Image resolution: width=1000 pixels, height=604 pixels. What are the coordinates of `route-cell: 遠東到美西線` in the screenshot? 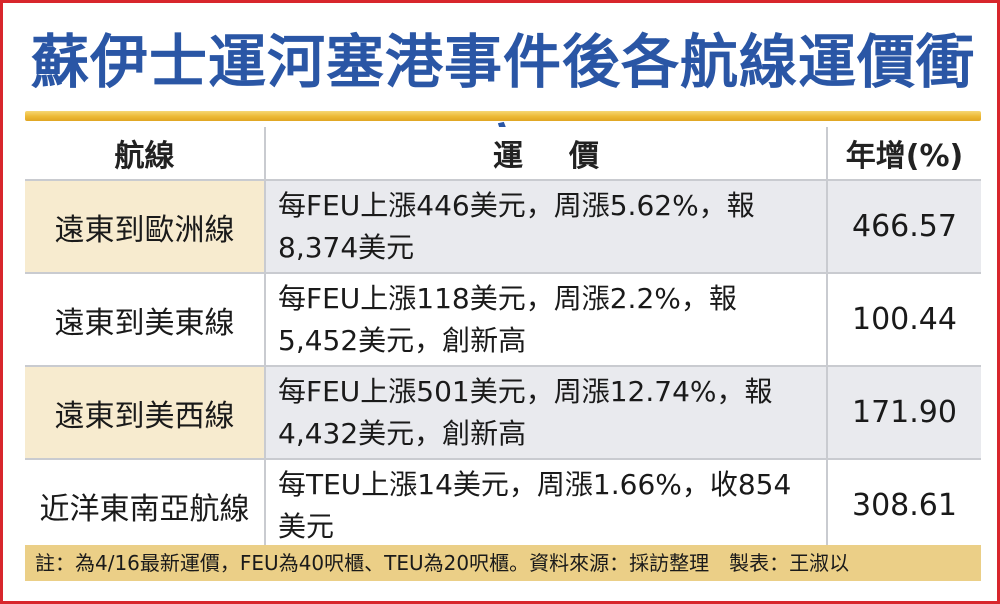 It's located at (145, 413).